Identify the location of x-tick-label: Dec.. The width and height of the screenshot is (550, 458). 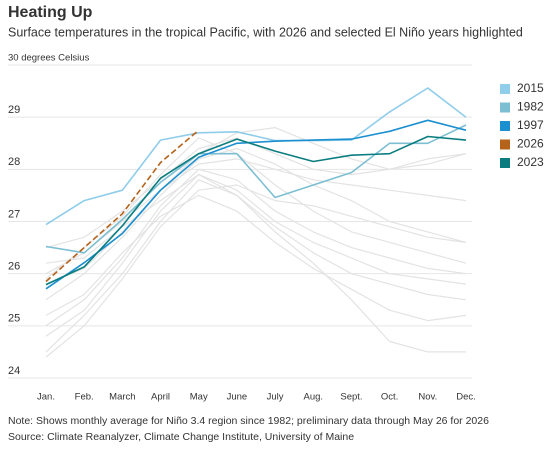
(466, 397).